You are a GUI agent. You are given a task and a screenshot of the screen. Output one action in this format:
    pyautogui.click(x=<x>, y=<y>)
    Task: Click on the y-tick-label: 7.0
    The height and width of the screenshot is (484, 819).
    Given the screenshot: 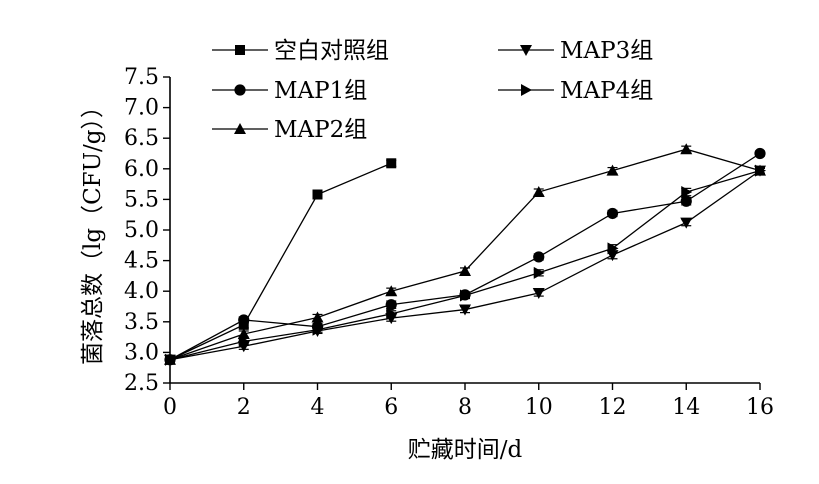 What is the action you would take?
    pyautogui.click(x=141, y=108)
    